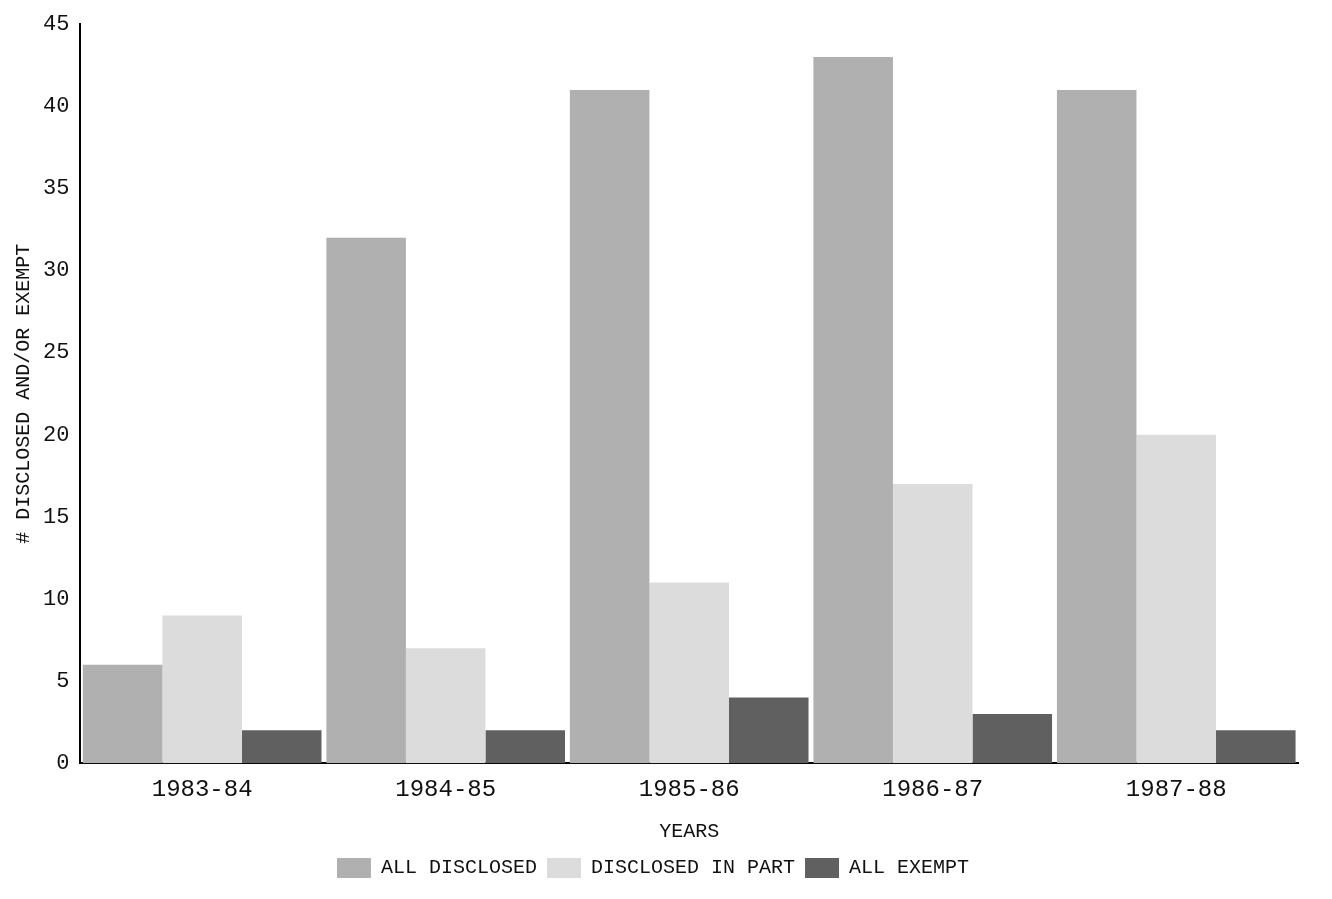 This screenshot has width=1332, height=899. I want to click on y-tick-label: 45, so click(56, 25).